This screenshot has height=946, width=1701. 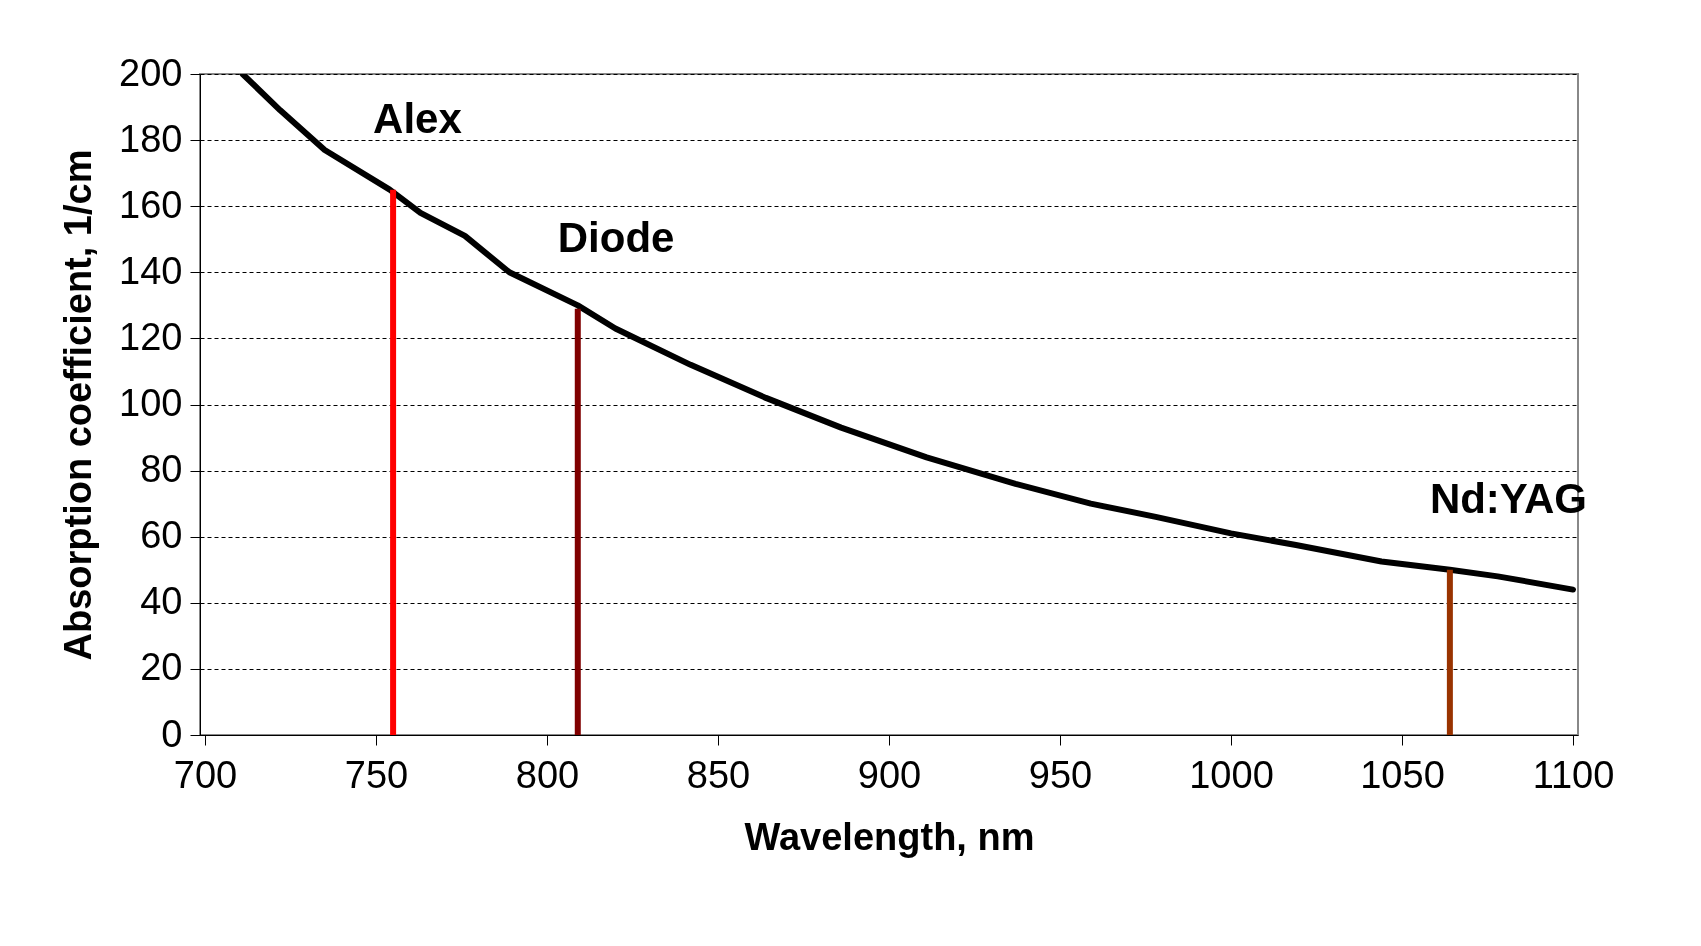 What do you see at coordinates (151, 270) in the screenshot?
I see `y-tick-label: 140` at bounding box center [151, 270].